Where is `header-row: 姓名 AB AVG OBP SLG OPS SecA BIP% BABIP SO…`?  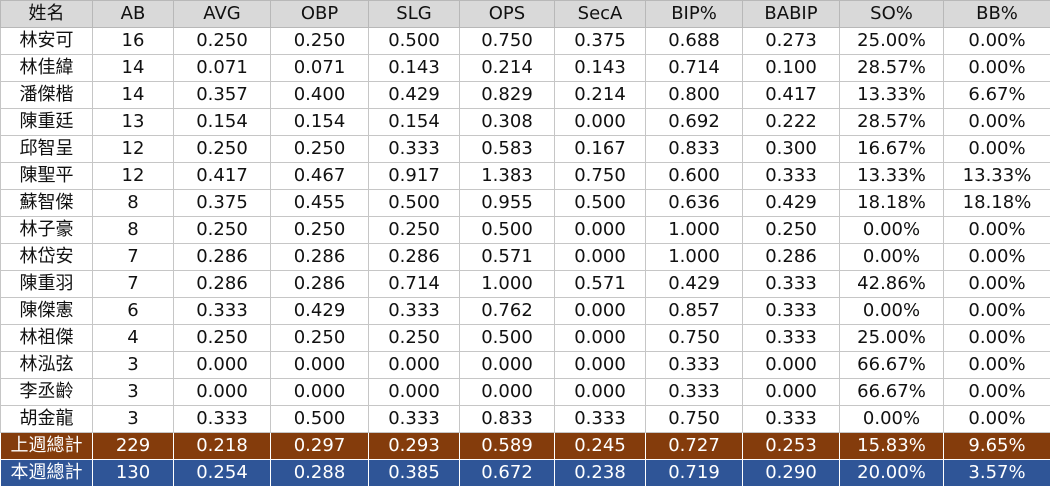
header-row: 姓名 AB AVG OBP SLG OPS SecA BIP% BABIP SO… is located at coordinates (525, 14).